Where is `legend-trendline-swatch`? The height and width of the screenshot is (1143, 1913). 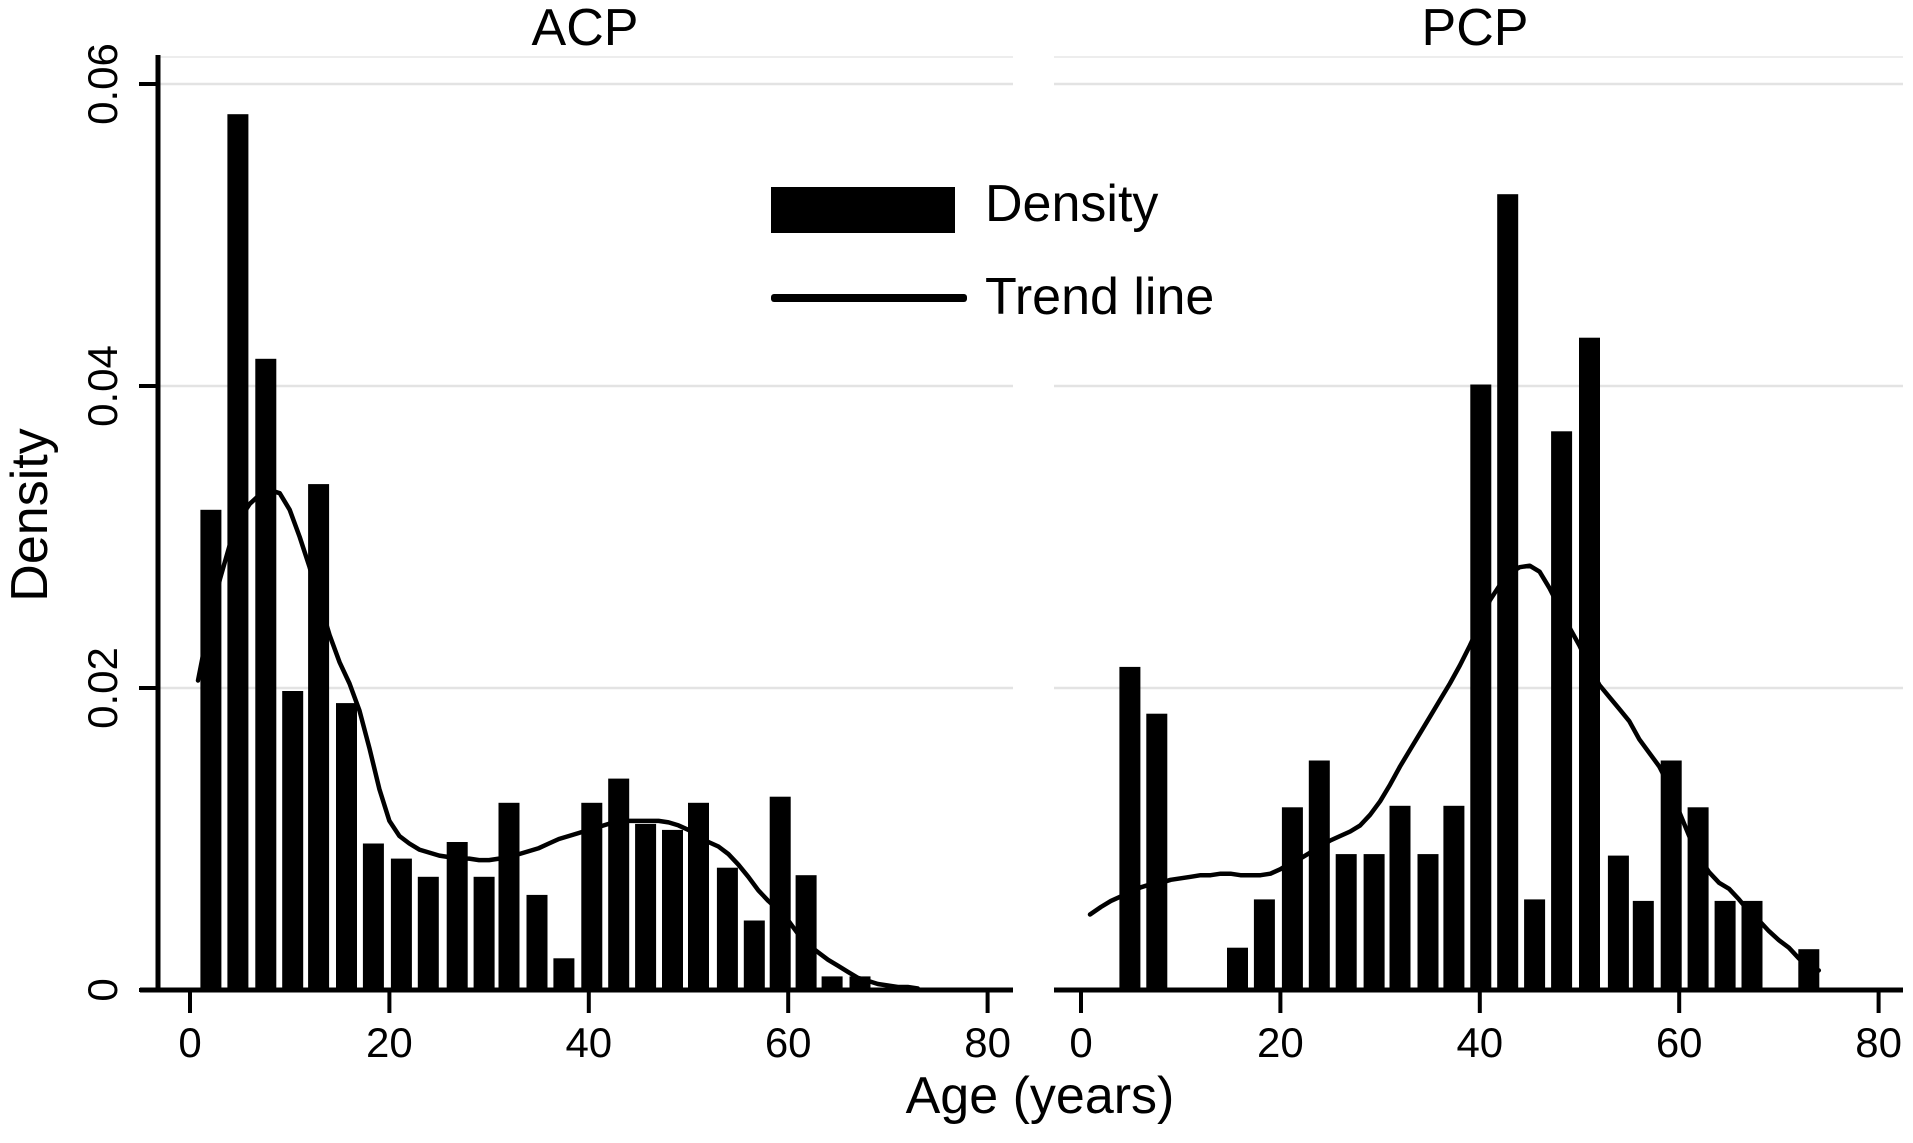
legend-trendline-swatch is located at coordinates (869, 298).